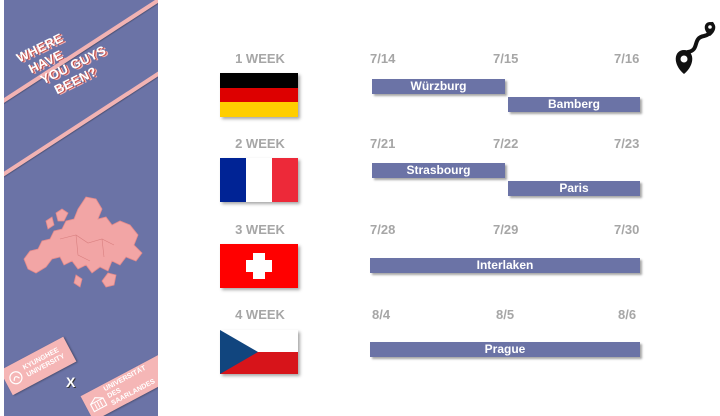 Image resolution: width=720 pixels, height=416 pixels. Describe the element at coordinates (71, 382) in the screenshot. I see `collaboration-x: X` at that location.